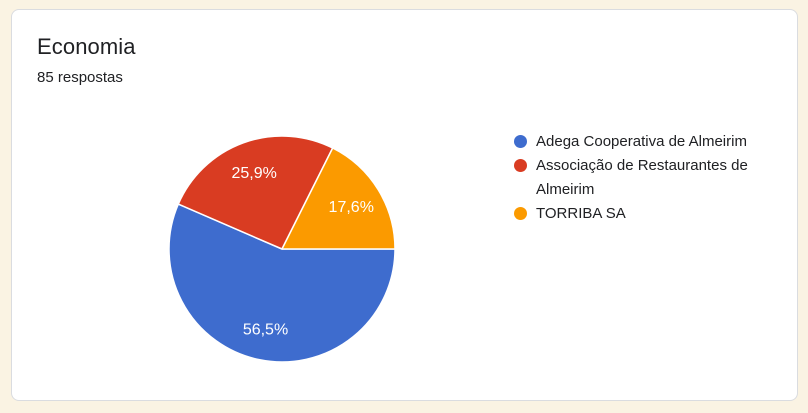  Describe the element at coordinates (254, 173) in the screenshot. I see `pie-slice-percent-label: 25,9%` at that location.